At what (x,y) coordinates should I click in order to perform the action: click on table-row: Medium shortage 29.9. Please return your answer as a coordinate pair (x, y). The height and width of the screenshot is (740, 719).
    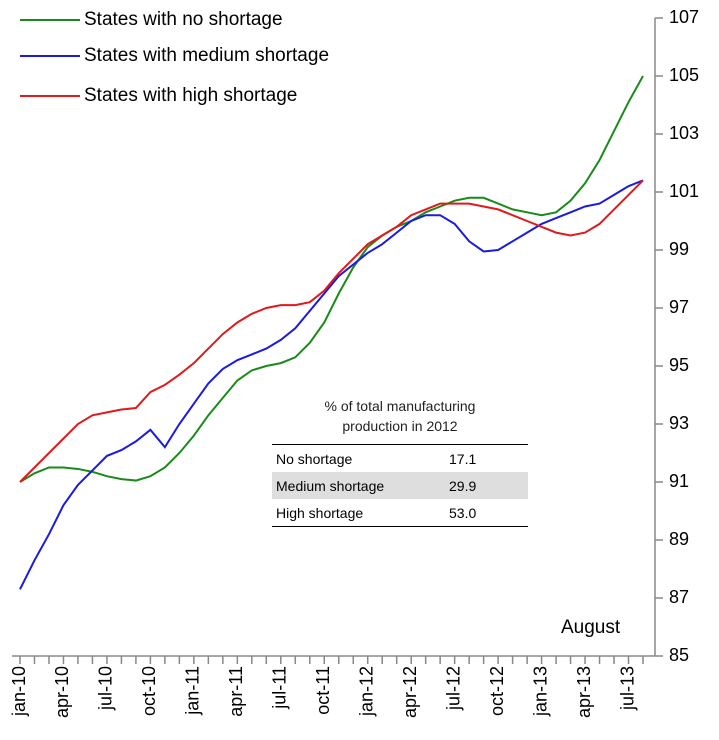
    Looking at the image, I should click on (400, 485).